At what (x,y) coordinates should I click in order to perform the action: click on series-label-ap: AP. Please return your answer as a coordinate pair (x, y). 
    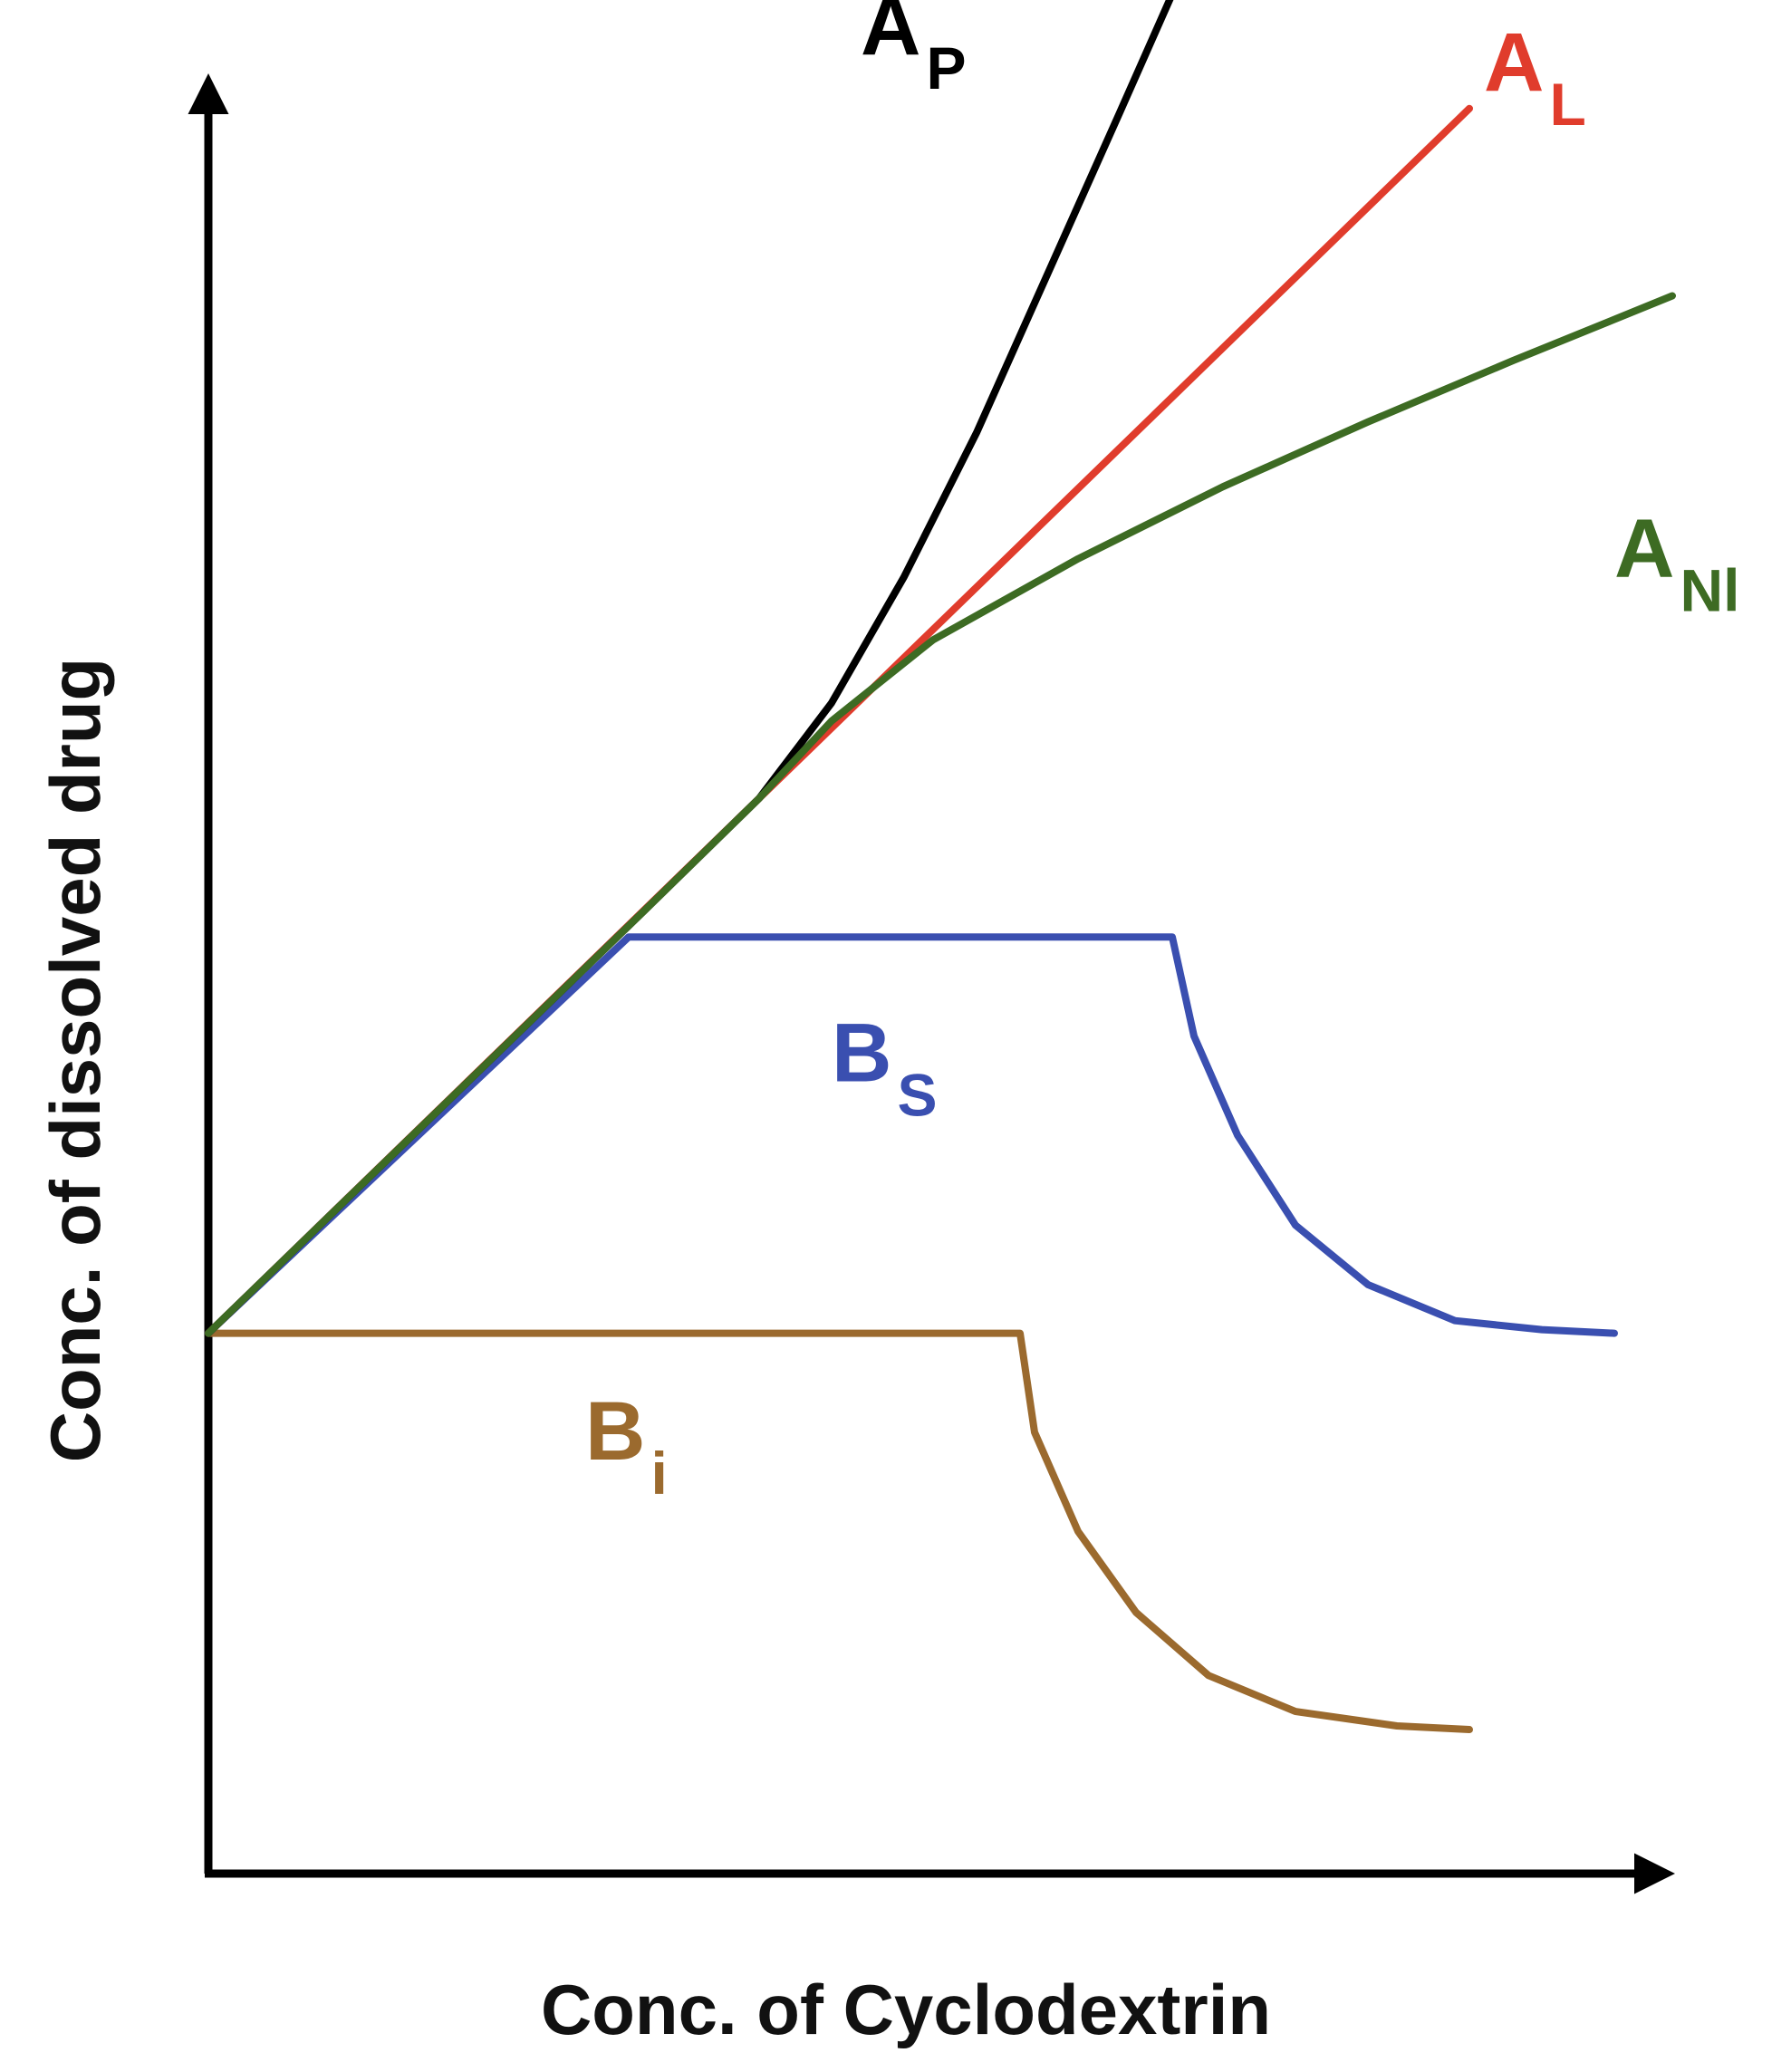
    Looking at the image, I should click on (913, 50).